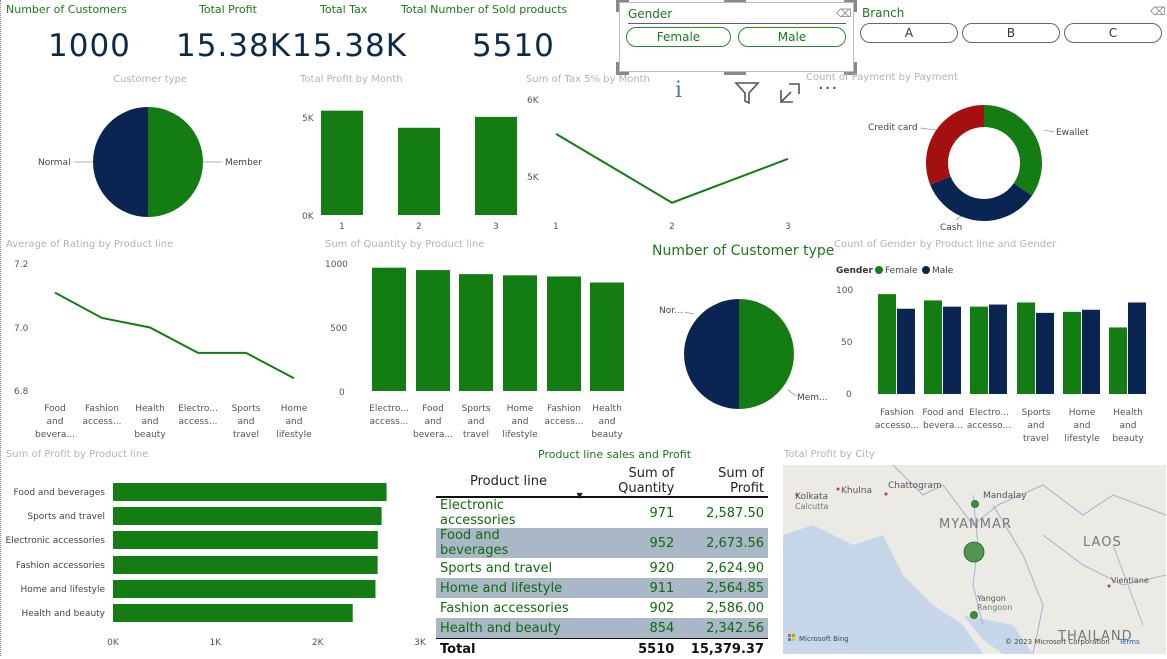  I want to click on x-tick: Food, so click(433, 409).